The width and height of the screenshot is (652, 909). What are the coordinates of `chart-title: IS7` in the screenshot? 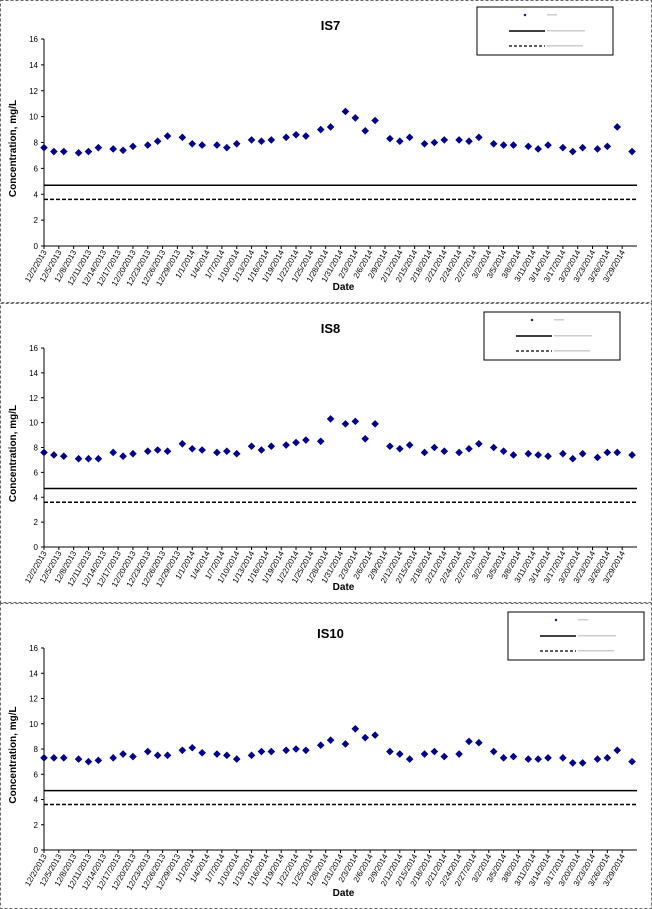 It's located at (331, 25).